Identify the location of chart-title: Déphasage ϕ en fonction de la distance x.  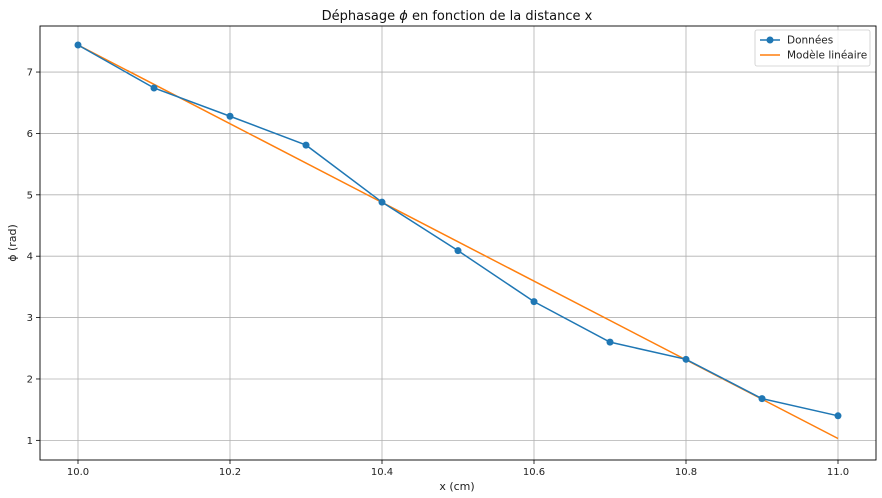
(457, 16).